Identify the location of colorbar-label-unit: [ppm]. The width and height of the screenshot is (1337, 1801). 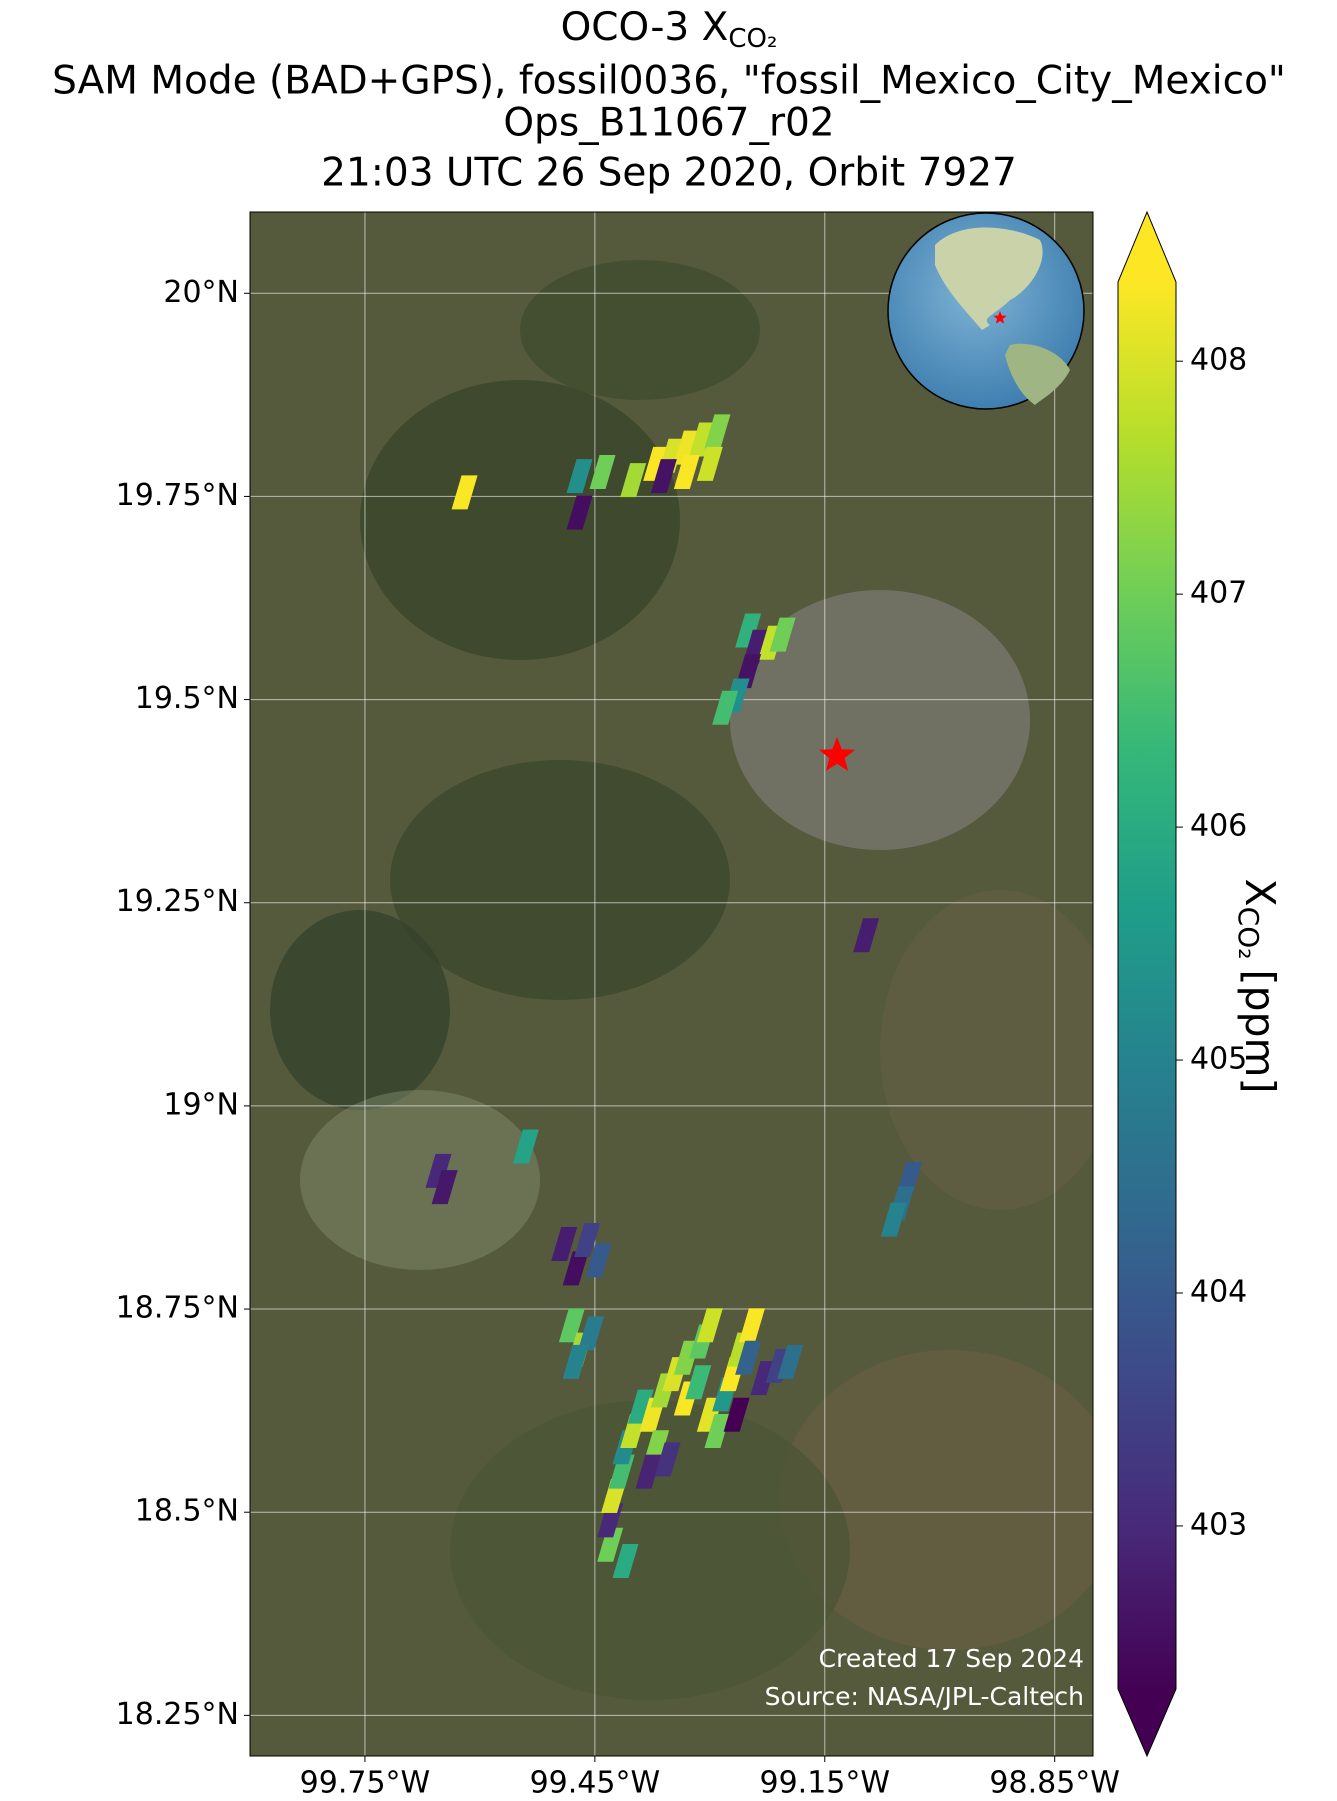
(1260, 1031).